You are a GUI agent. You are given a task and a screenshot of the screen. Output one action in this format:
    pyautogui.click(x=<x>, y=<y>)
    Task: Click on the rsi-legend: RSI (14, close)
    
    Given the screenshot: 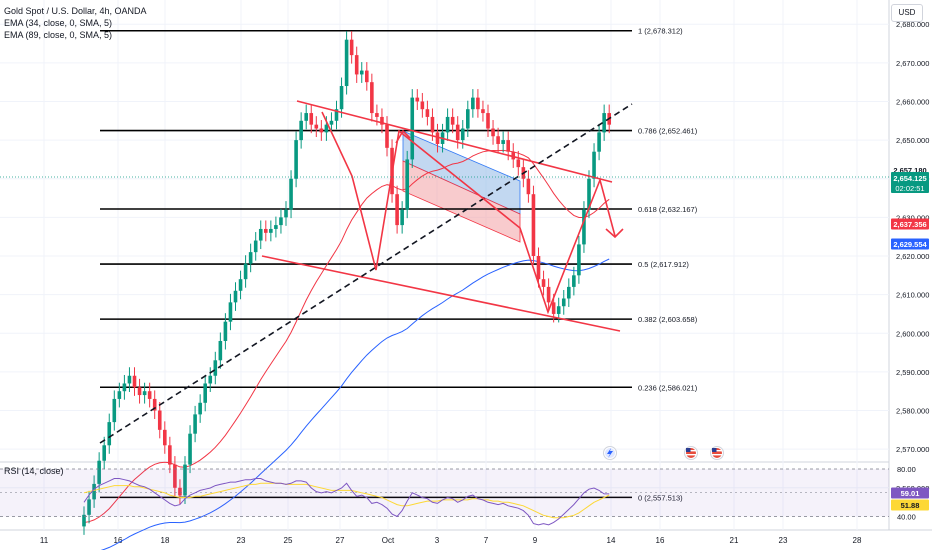 What is the action you would take?
    pyautogui.click(x=34, y=471)
    